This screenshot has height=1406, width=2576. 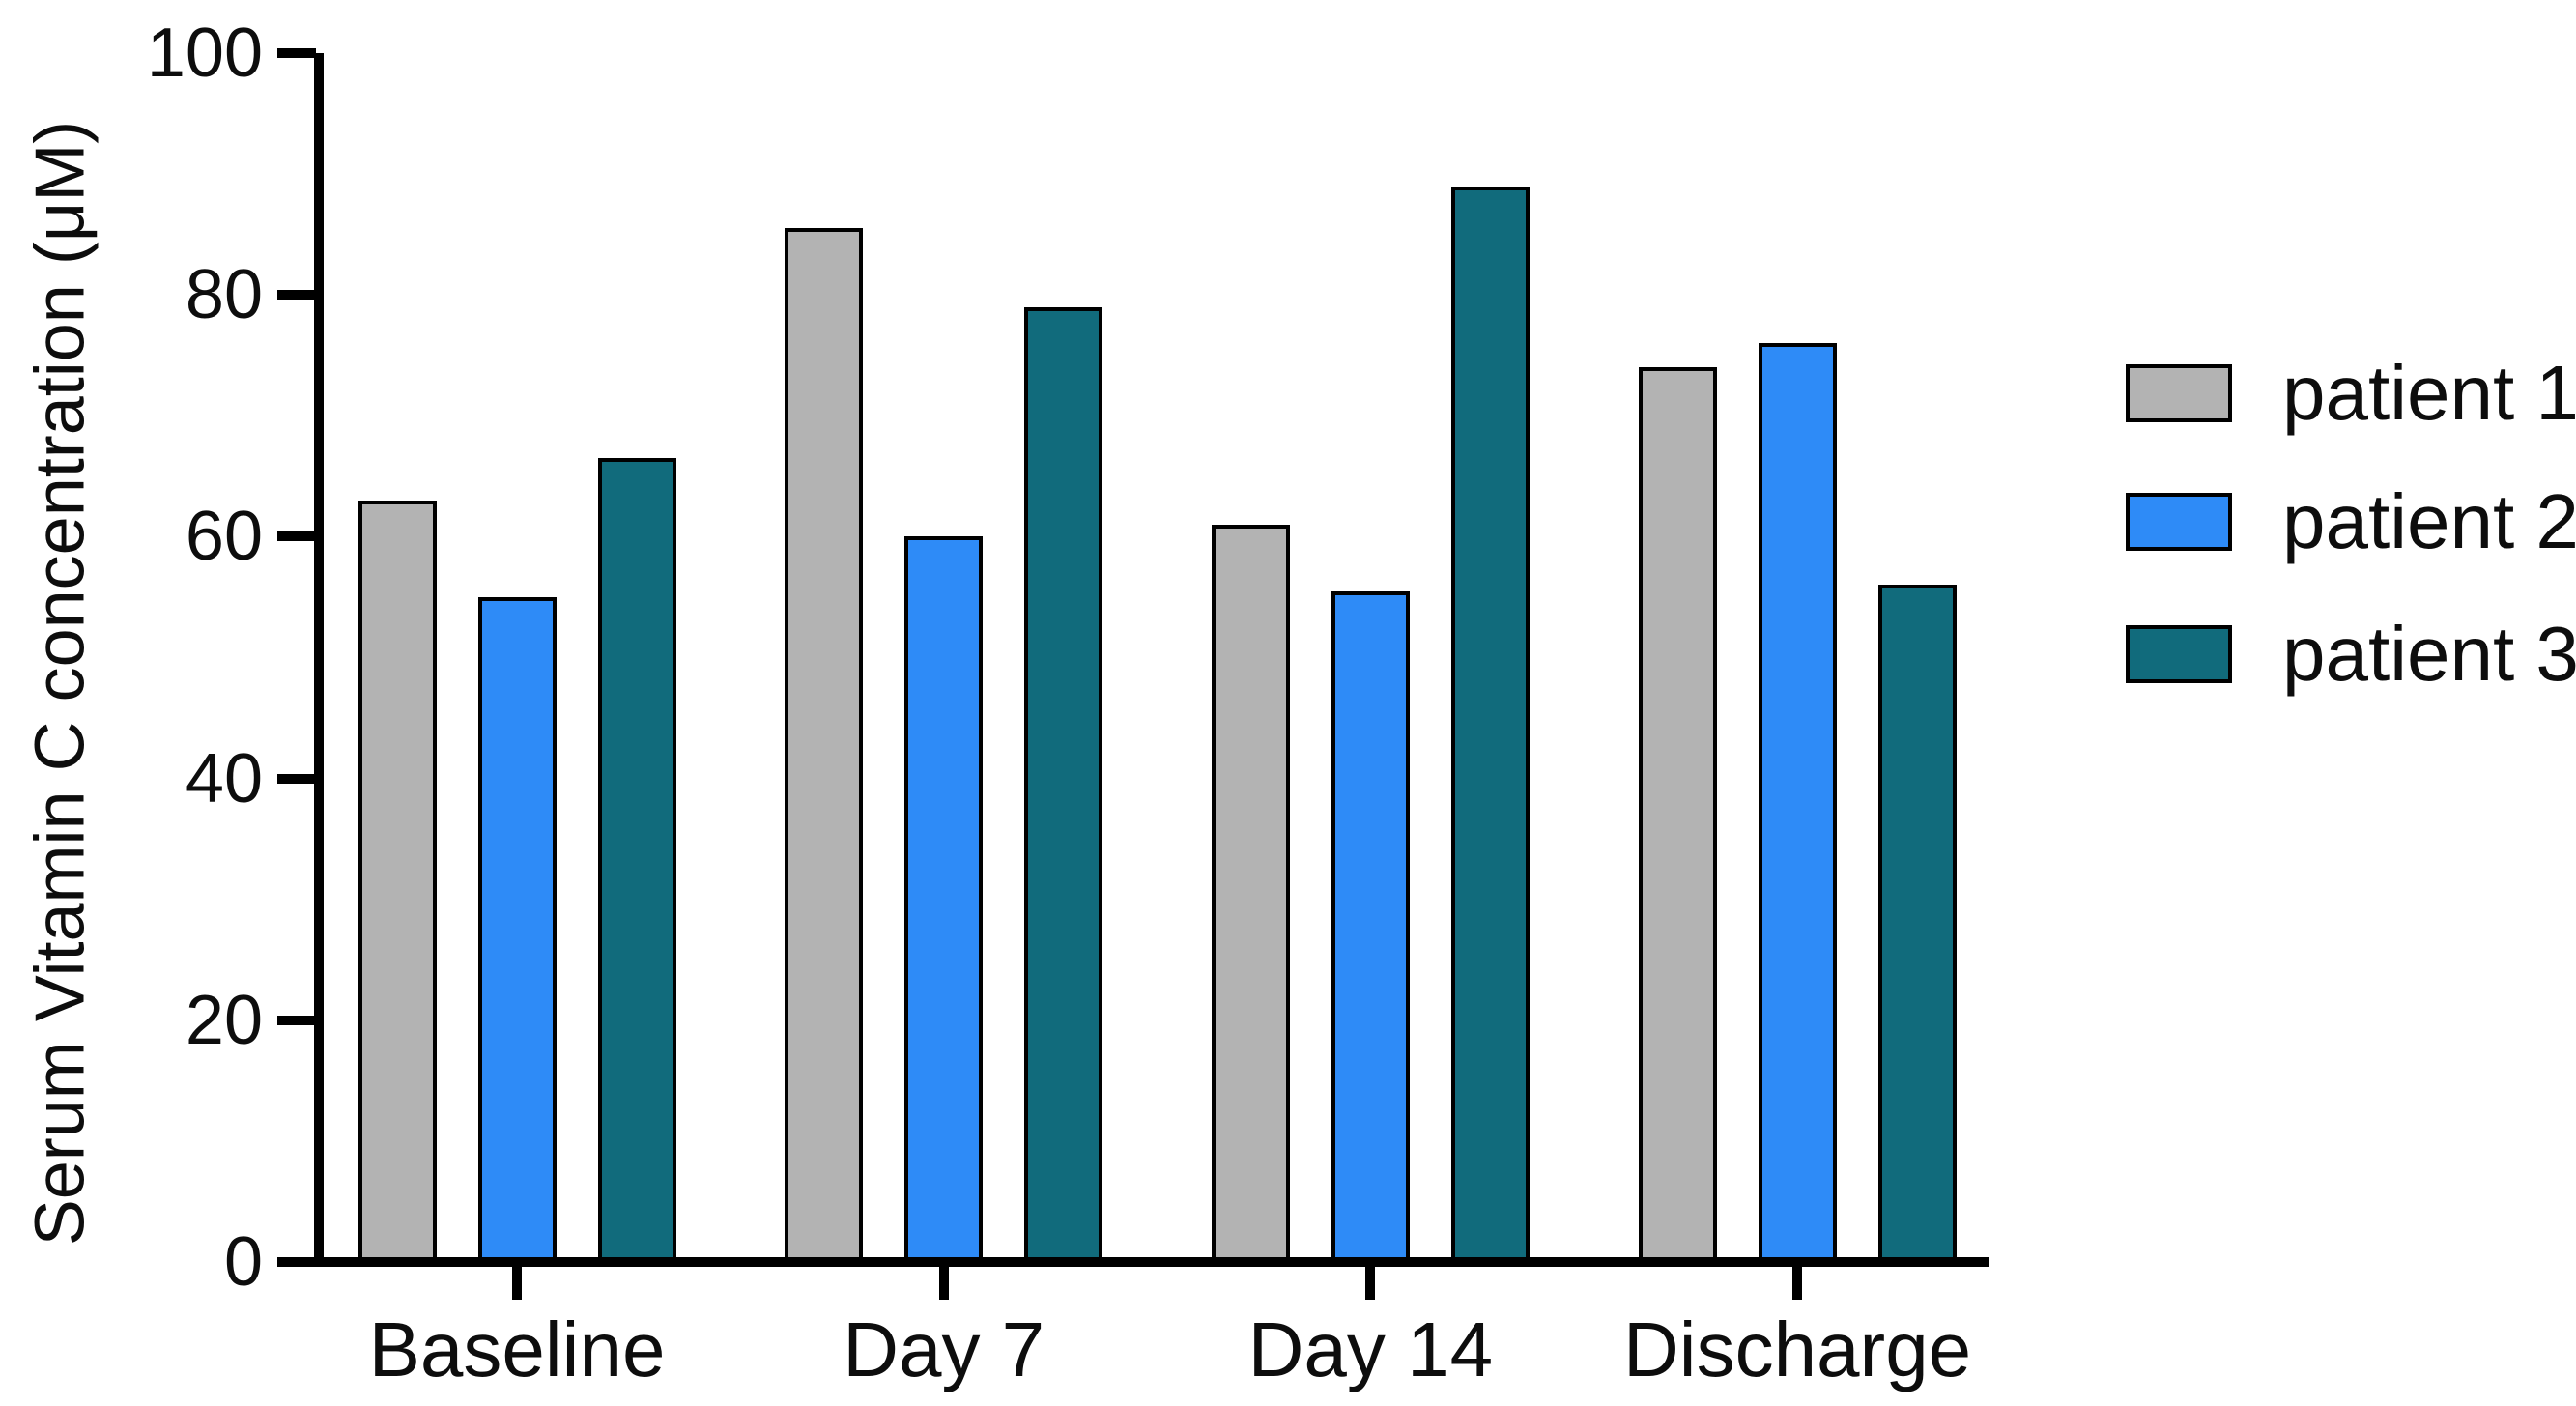 What do you see at coordinates (205, 53) in the screenshot?
I see `y-tick-label: 100` at bounding box center [205, 53].